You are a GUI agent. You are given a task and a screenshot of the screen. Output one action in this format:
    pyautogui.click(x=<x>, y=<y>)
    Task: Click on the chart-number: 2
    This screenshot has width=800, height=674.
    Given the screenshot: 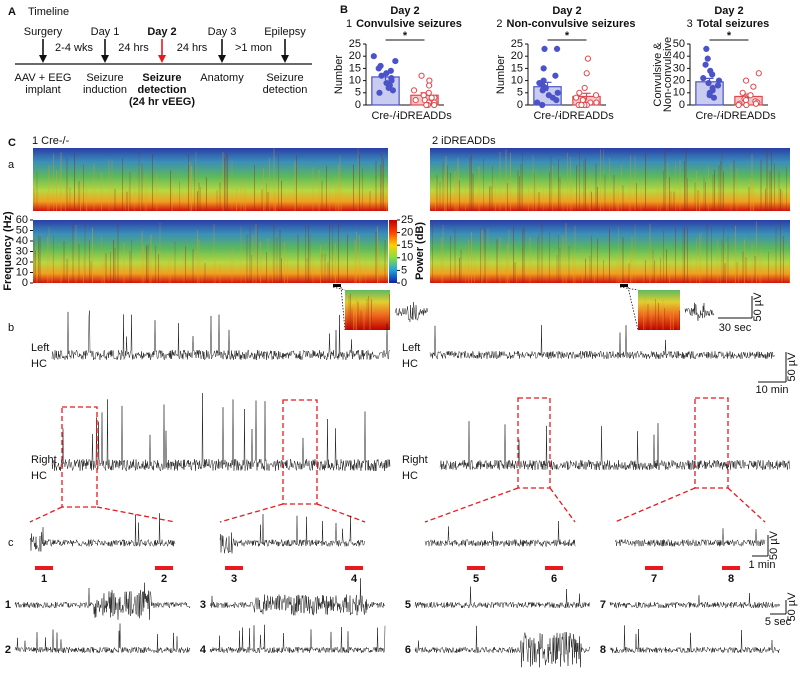 What is the action you would take?
    pyautogui.click(x=499, y=24)
    